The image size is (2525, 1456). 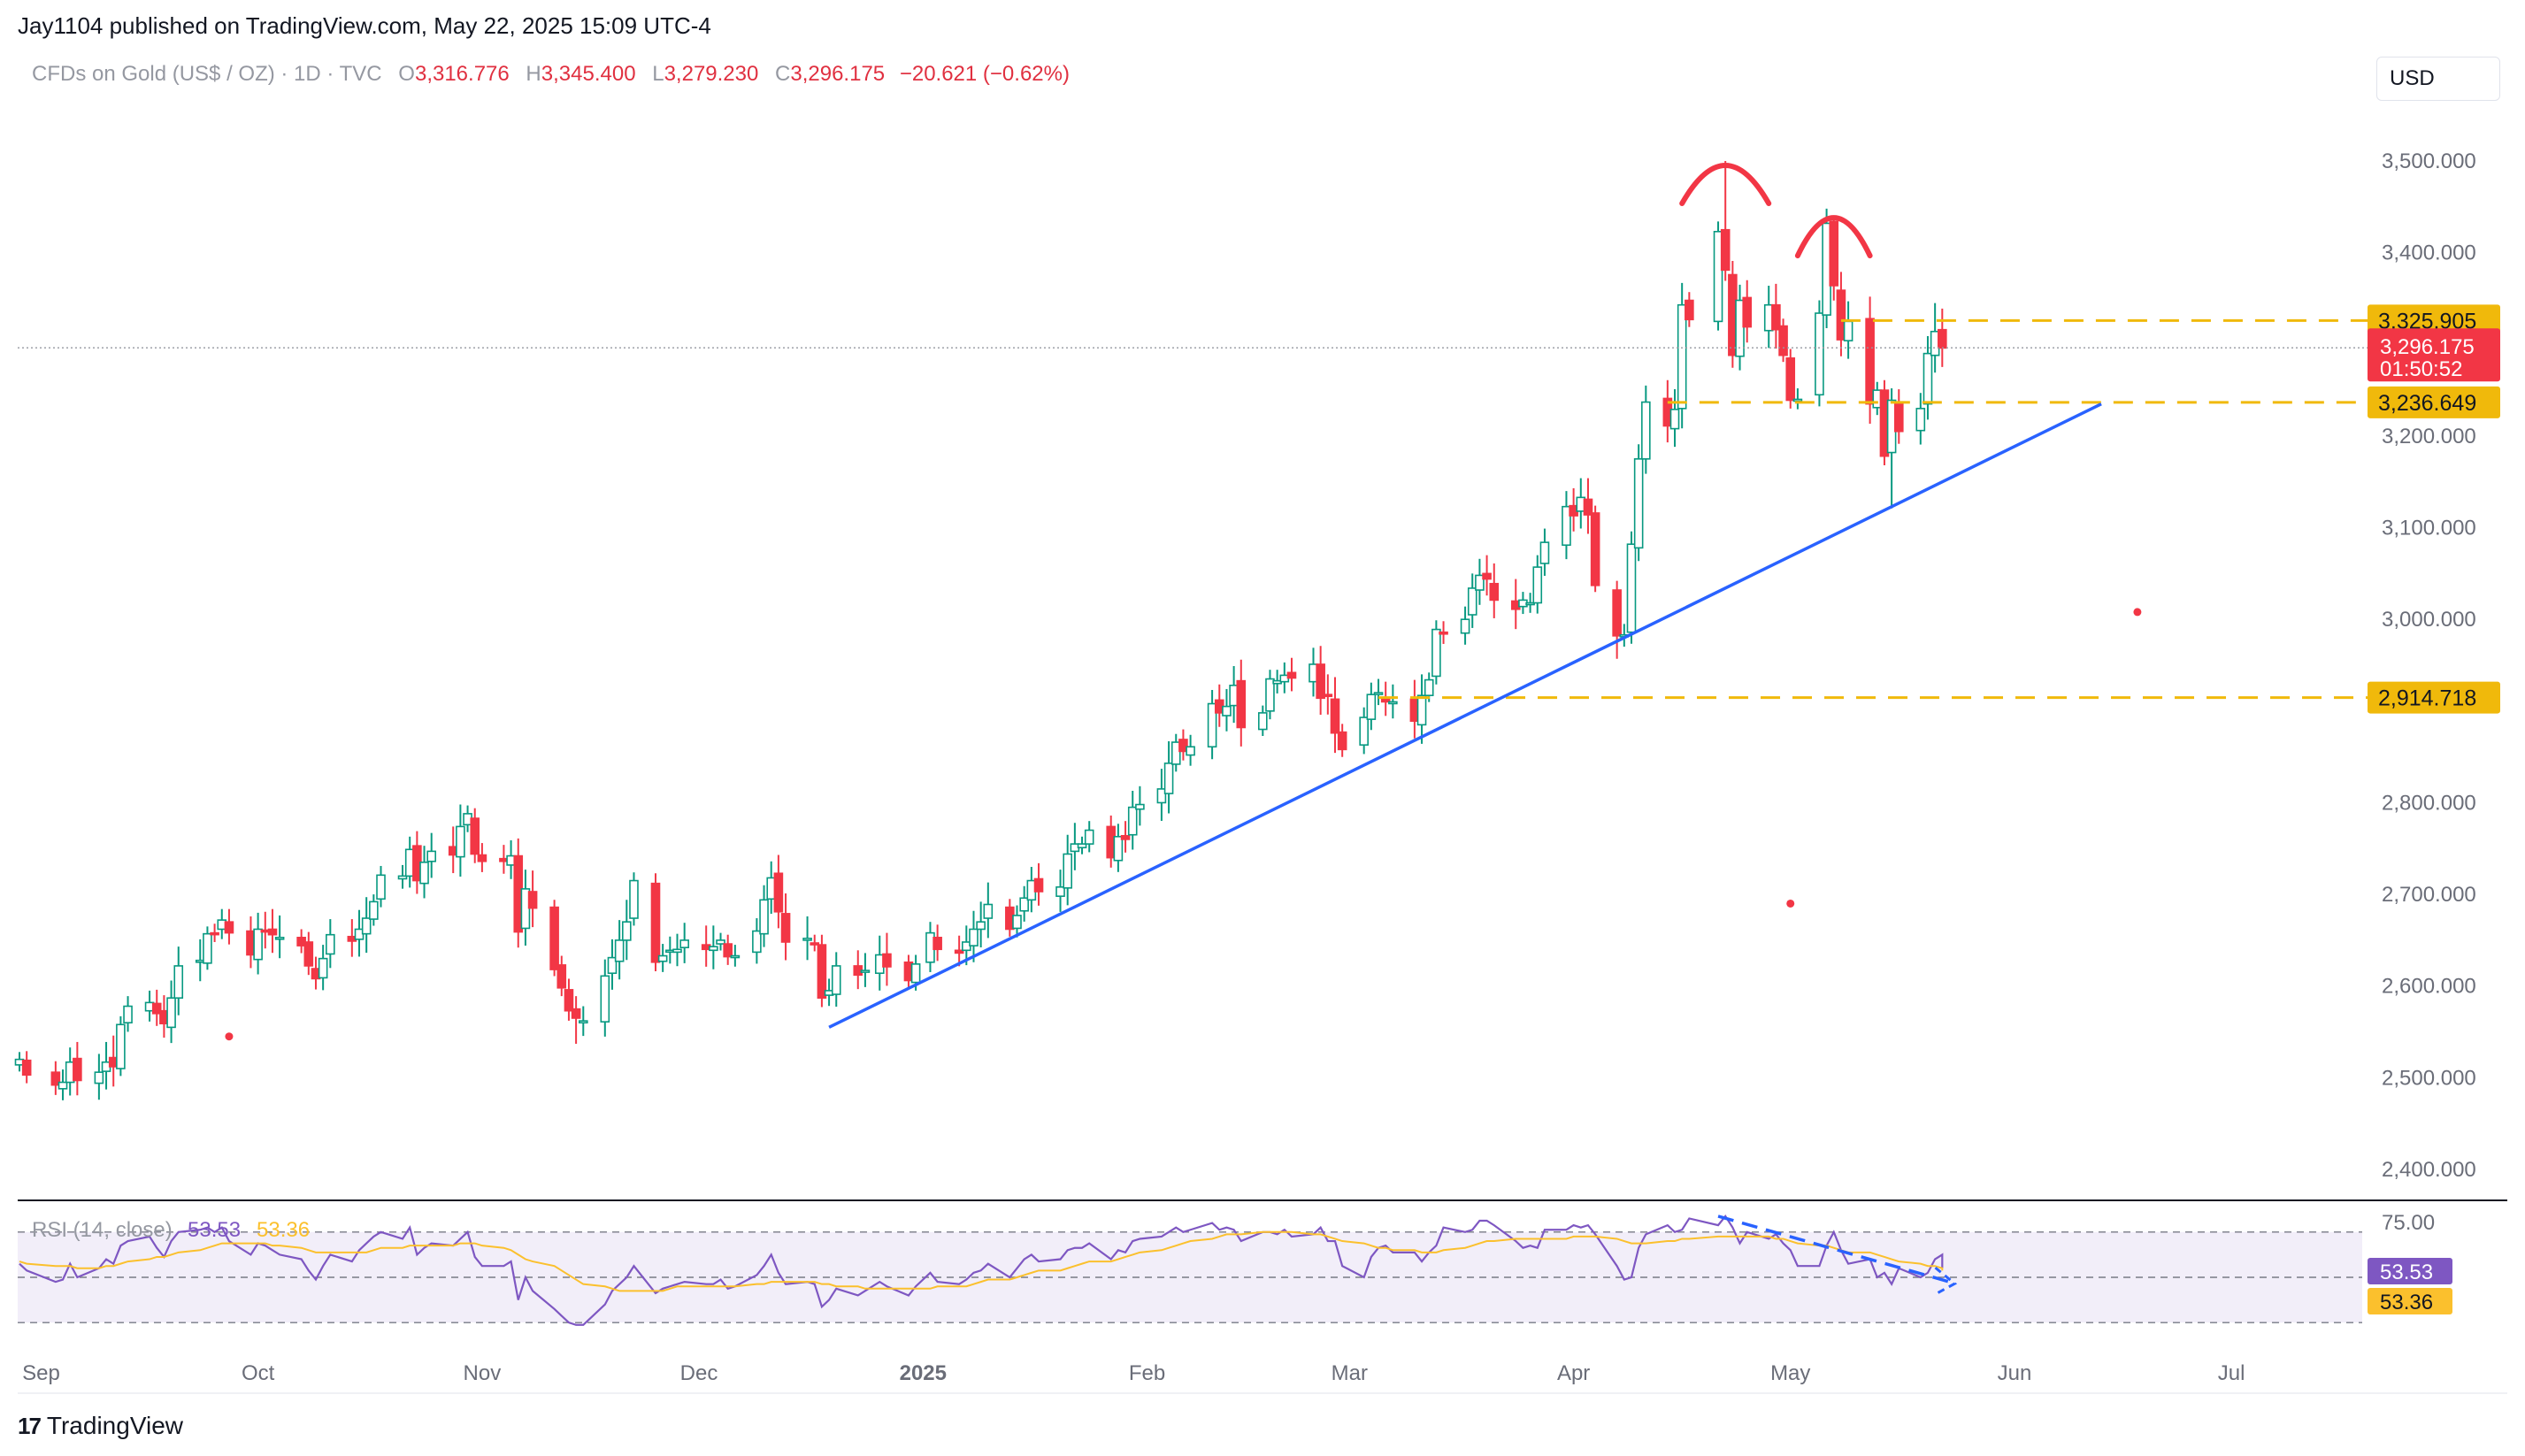 What do you see at coordinates (2408, 1223) in the screenshot?
I see `rsi-top-label: 75.00` at bounding box center [2408, 1223].